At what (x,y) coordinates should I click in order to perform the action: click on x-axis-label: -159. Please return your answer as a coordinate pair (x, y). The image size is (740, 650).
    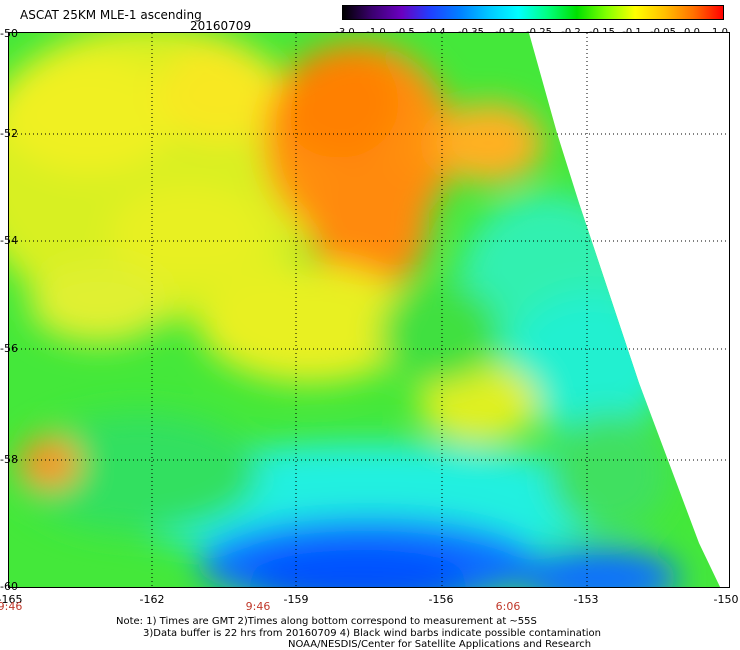
    Looking at the image, I should click on (296, 599).